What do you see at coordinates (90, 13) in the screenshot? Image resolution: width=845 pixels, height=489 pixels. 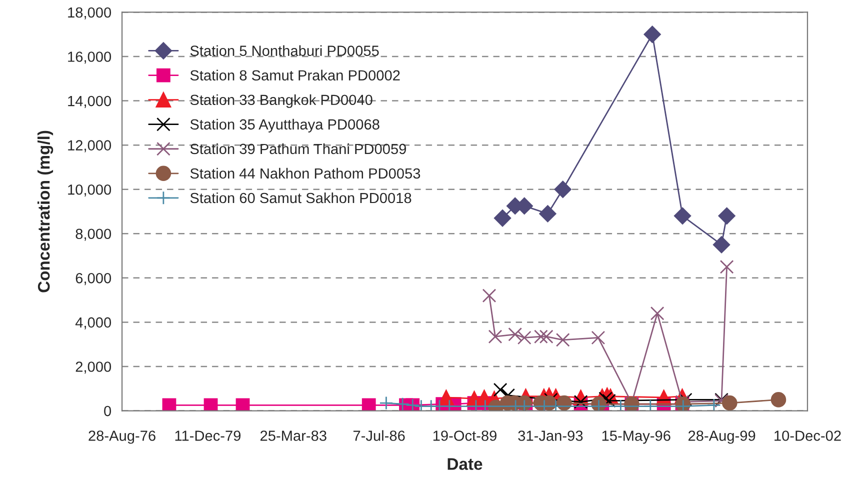 I see `y-tick-label: 18,000` at bounding box center [90, 13].